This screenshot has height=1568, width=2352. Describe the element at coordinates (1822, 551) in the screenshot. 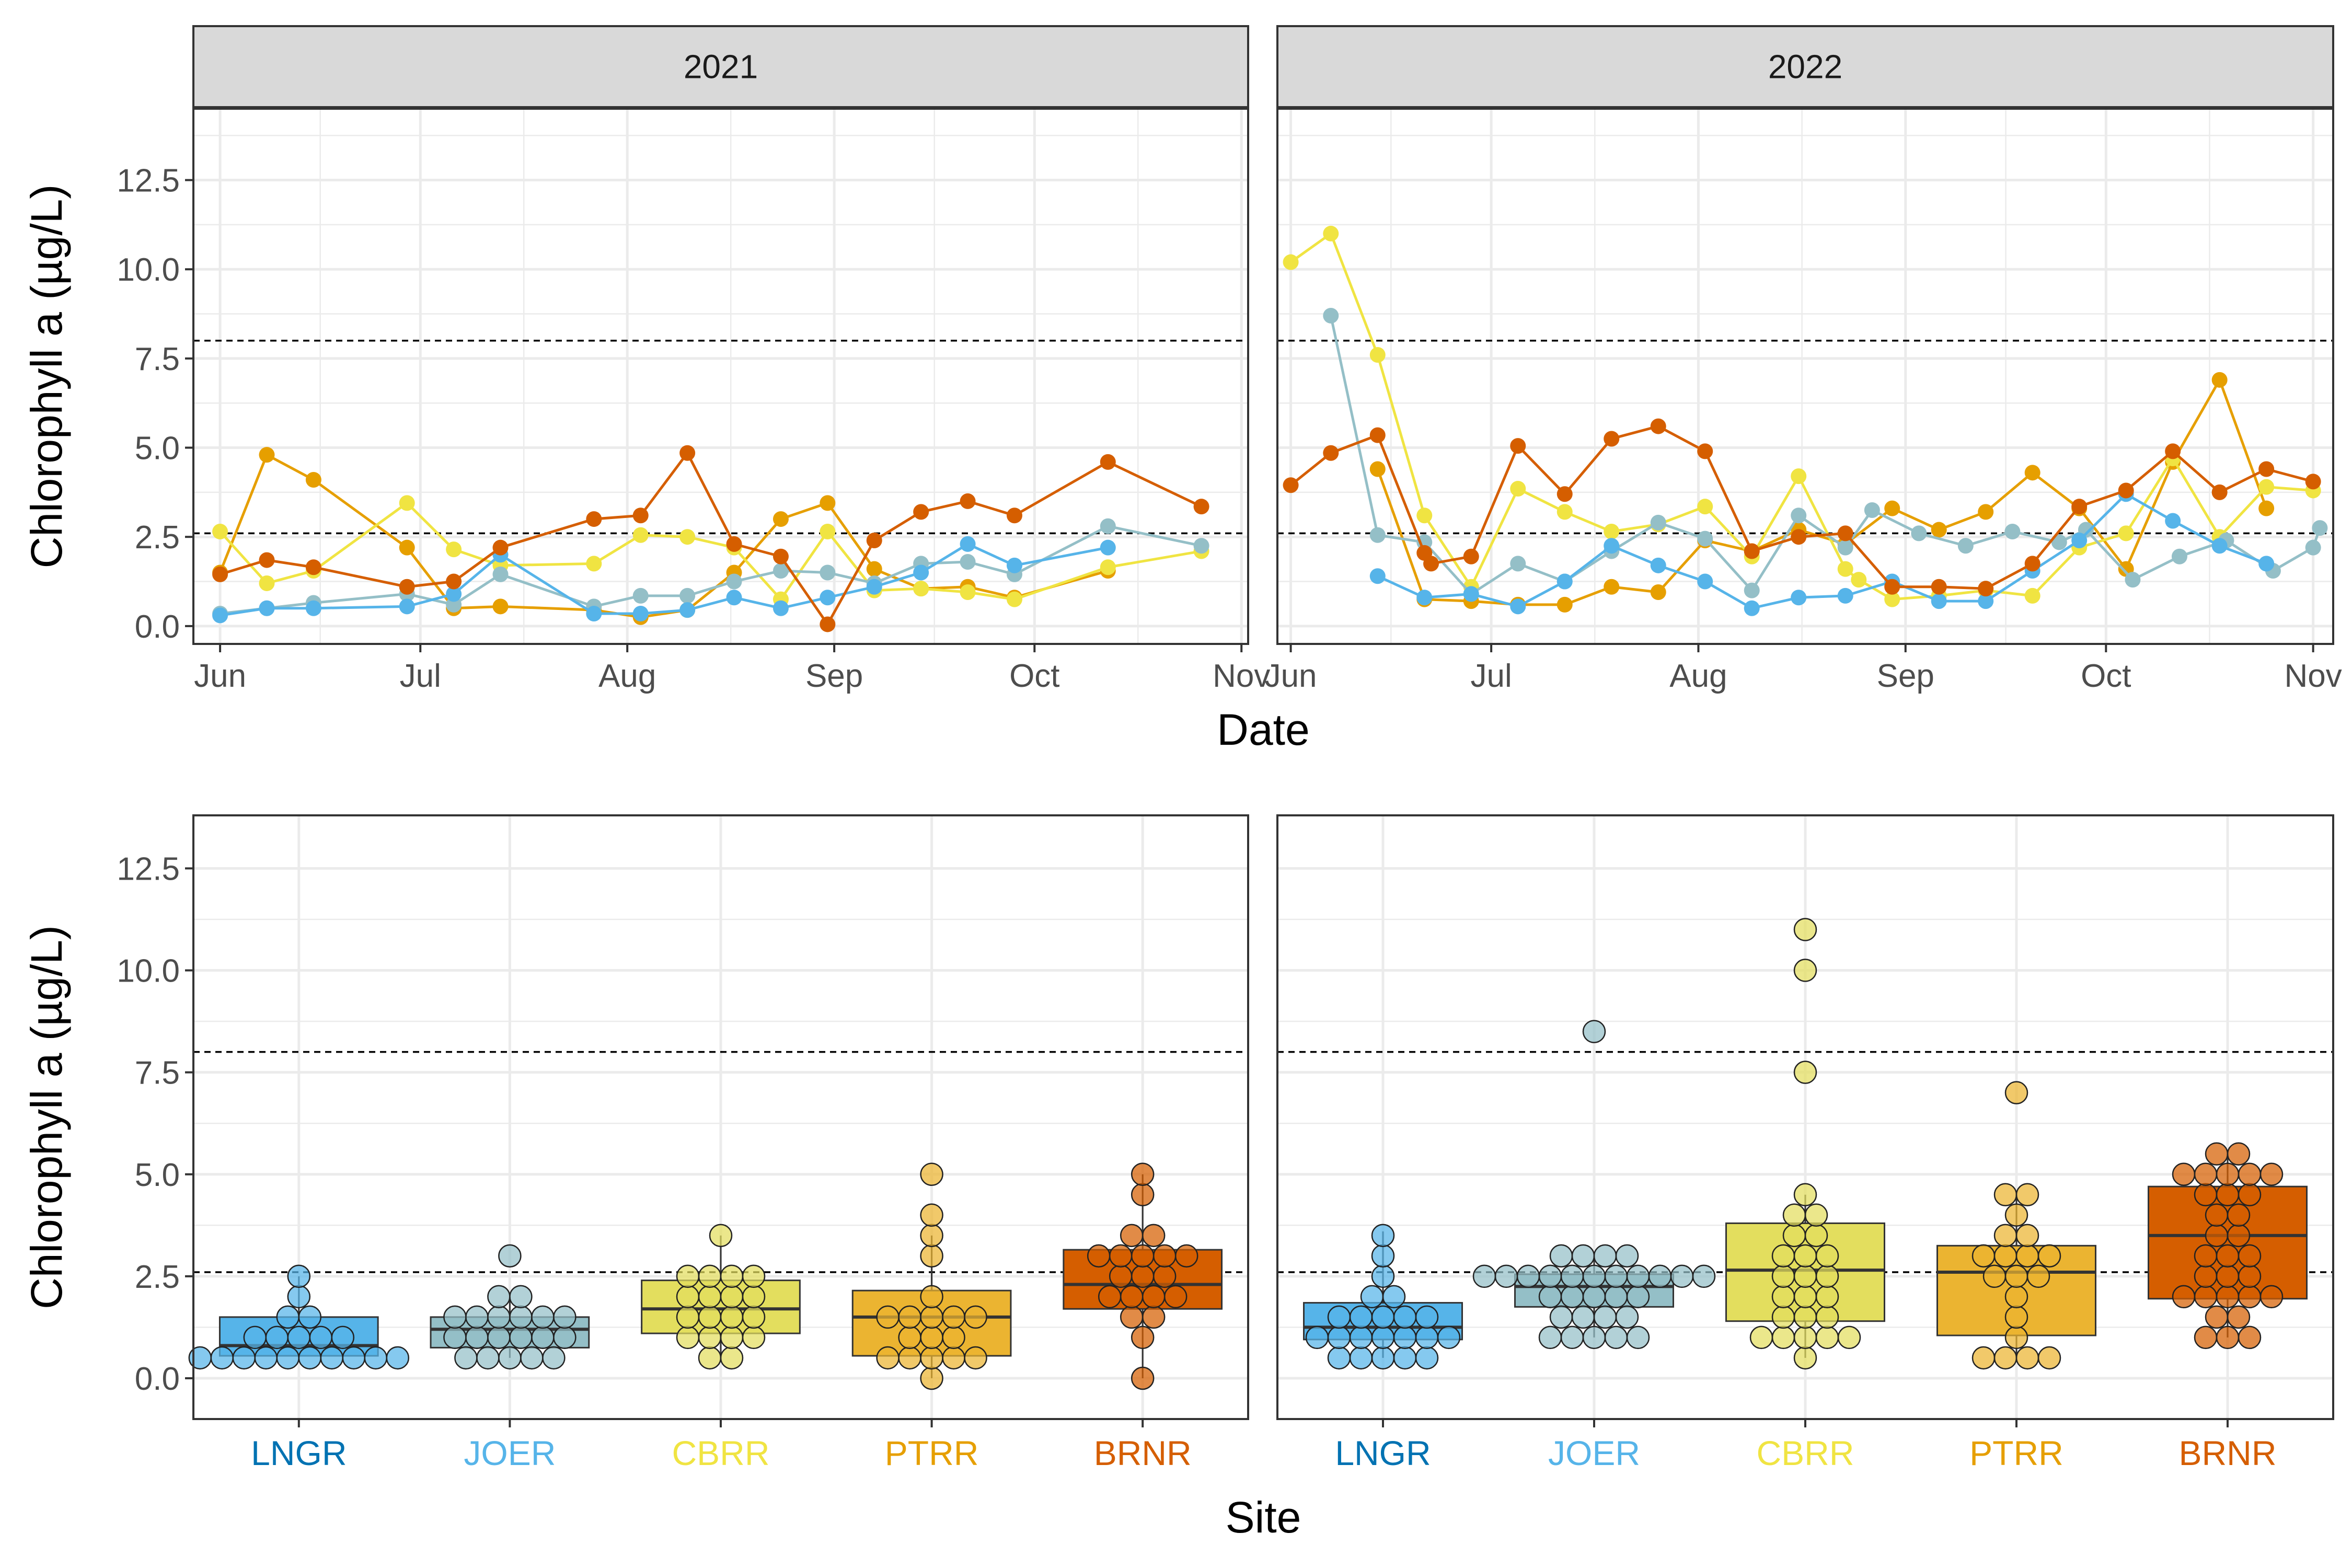

I see `series-line` at that location.